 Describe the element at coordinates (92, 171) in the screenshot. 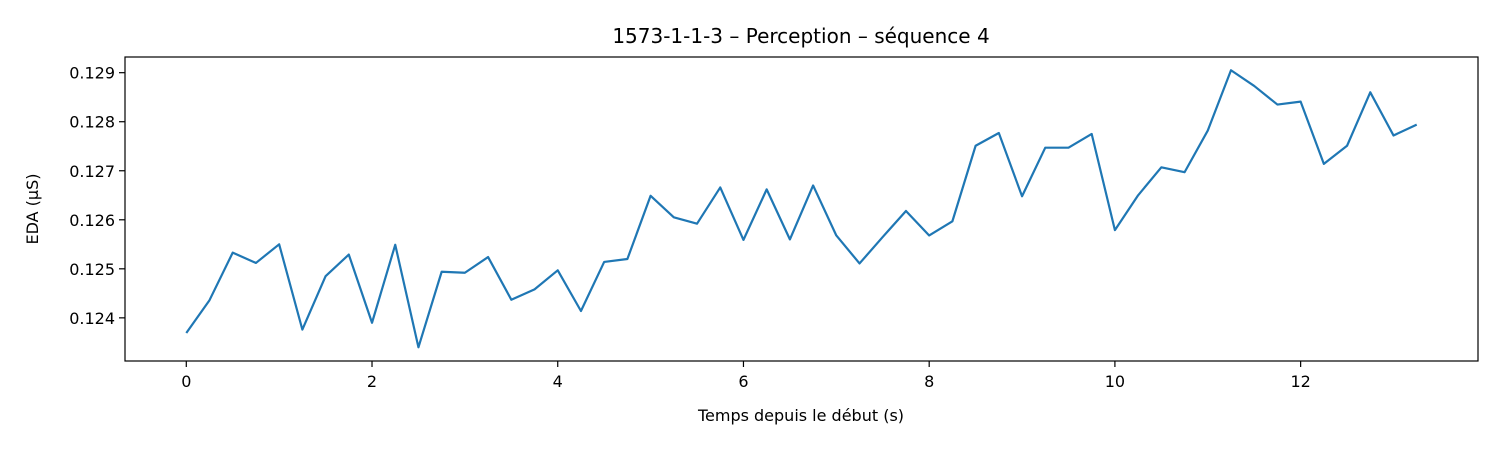

I see `y-tick-label: 0.127` at that location.